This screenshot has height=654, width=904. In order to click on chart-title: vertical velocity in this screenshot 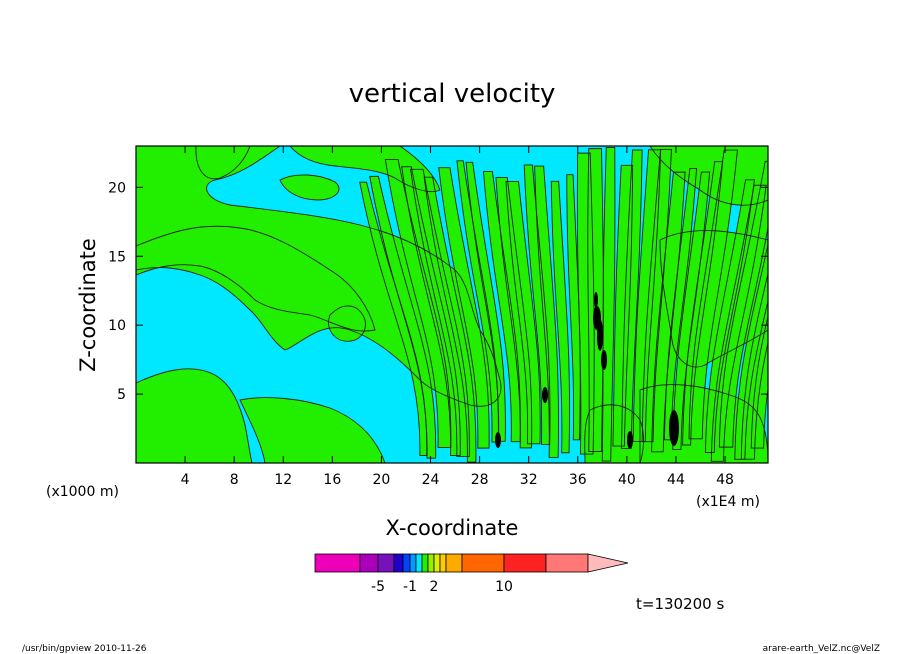, I will do `click(452, 94)`.